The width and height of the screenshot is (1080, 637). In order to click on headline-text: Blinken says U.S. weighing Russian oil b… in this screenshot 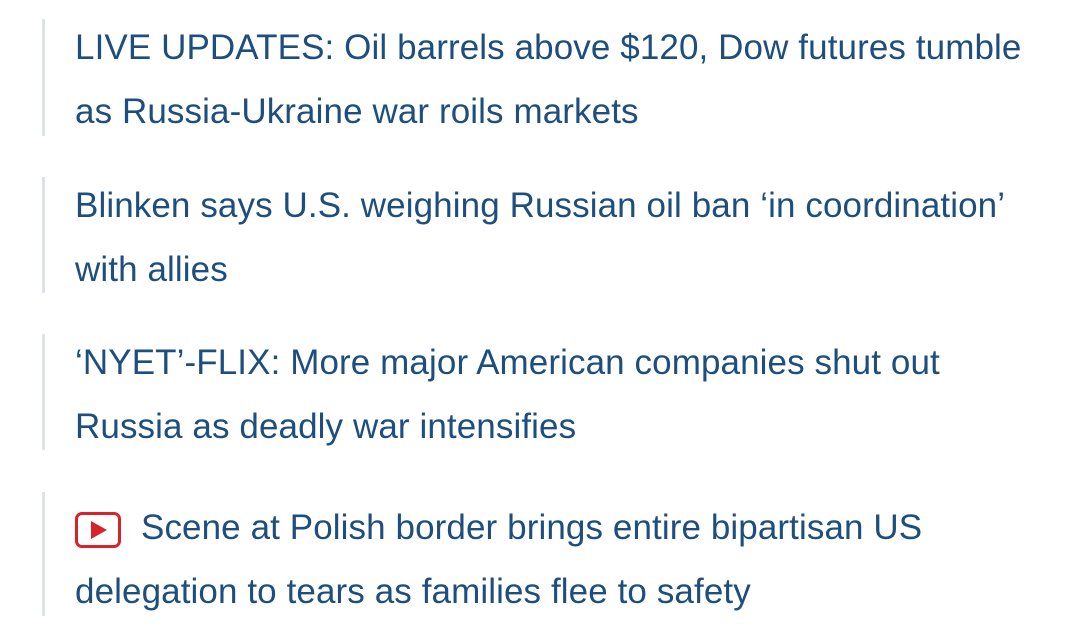, I will do `click(539, 237)`.